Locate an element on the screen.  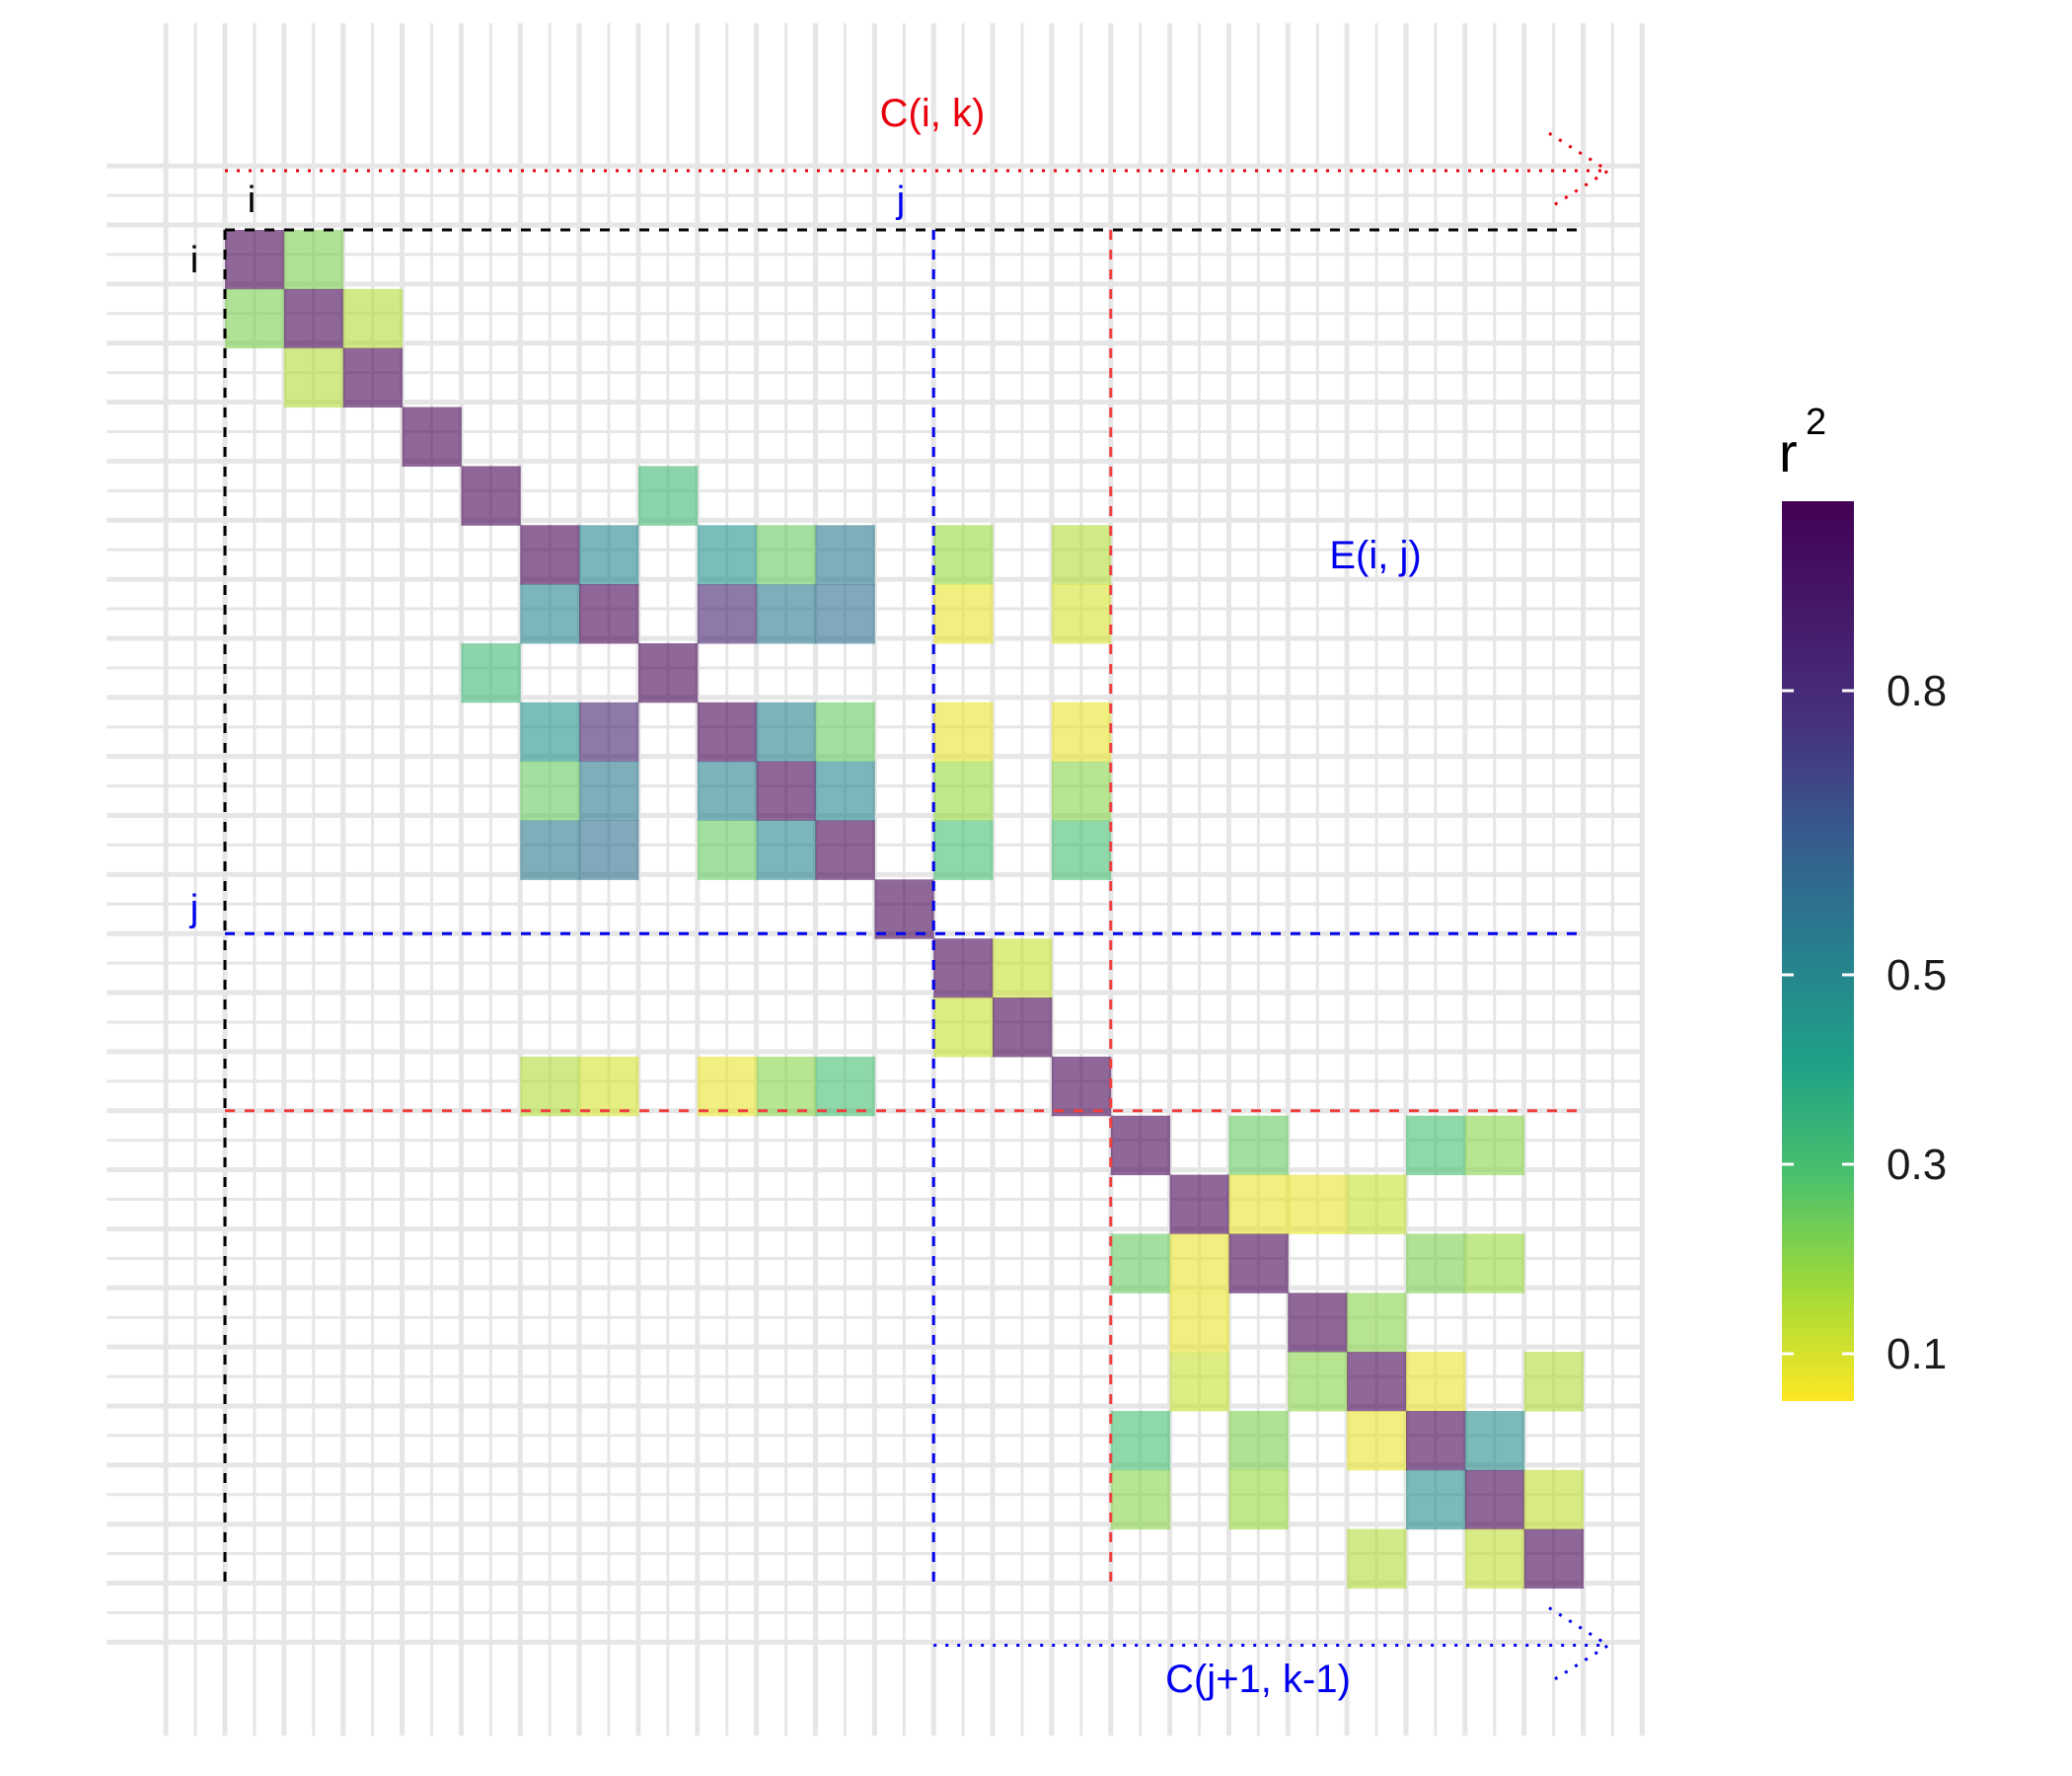
label-j-top: j is located at coordinates (901, 201).